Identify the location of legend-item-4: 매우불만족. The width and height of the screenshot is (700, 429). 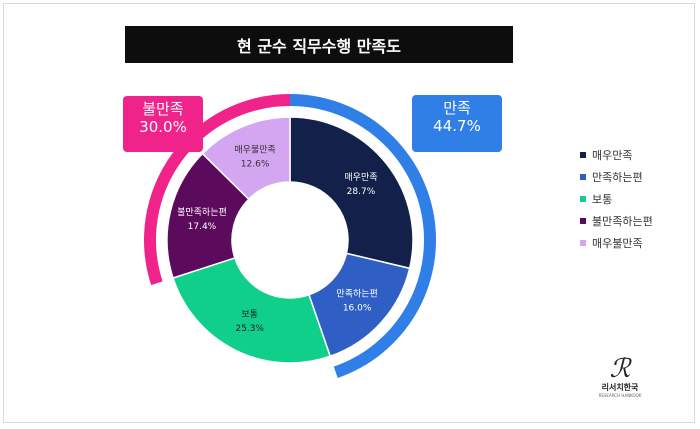
(616, 243).